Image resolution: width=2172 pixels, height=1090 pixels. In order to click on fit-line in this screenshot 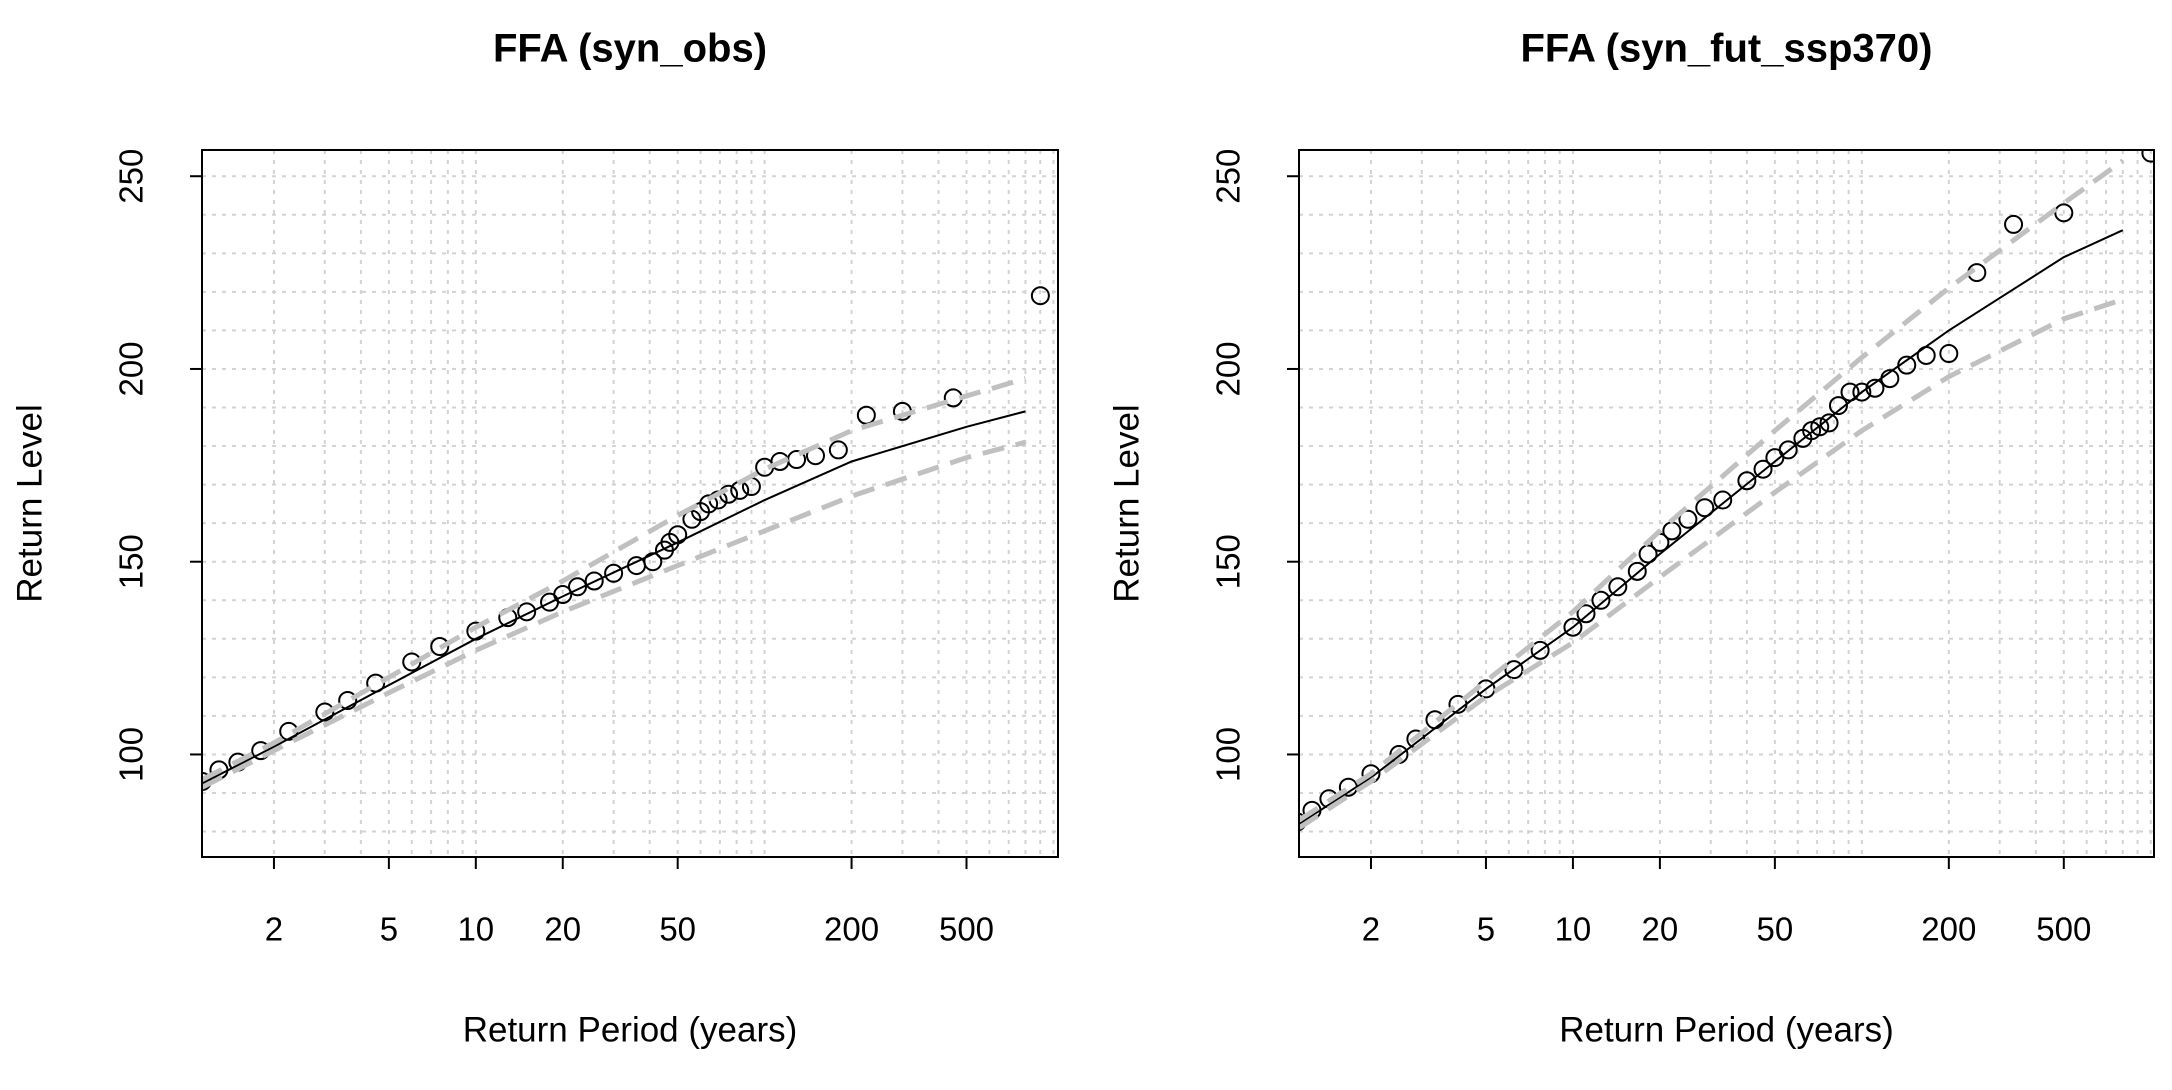, I will do `click(614, 597)`.